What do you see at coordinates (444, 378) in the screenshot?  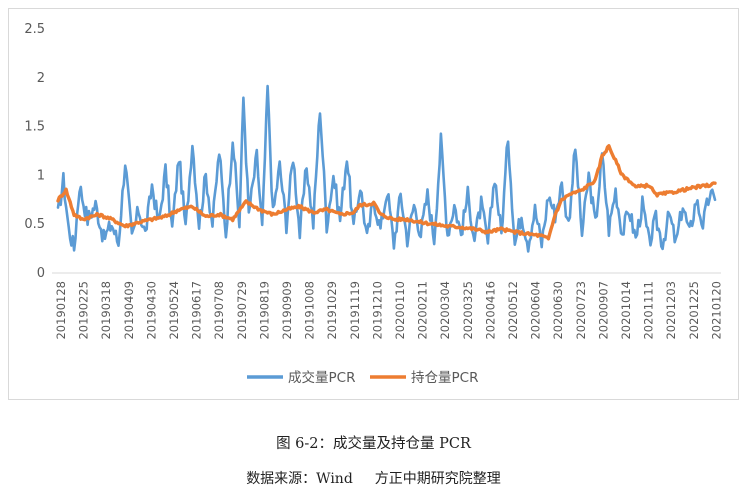 I see `legend-label: 持仓量PCR` at bounding box center [444, 378].